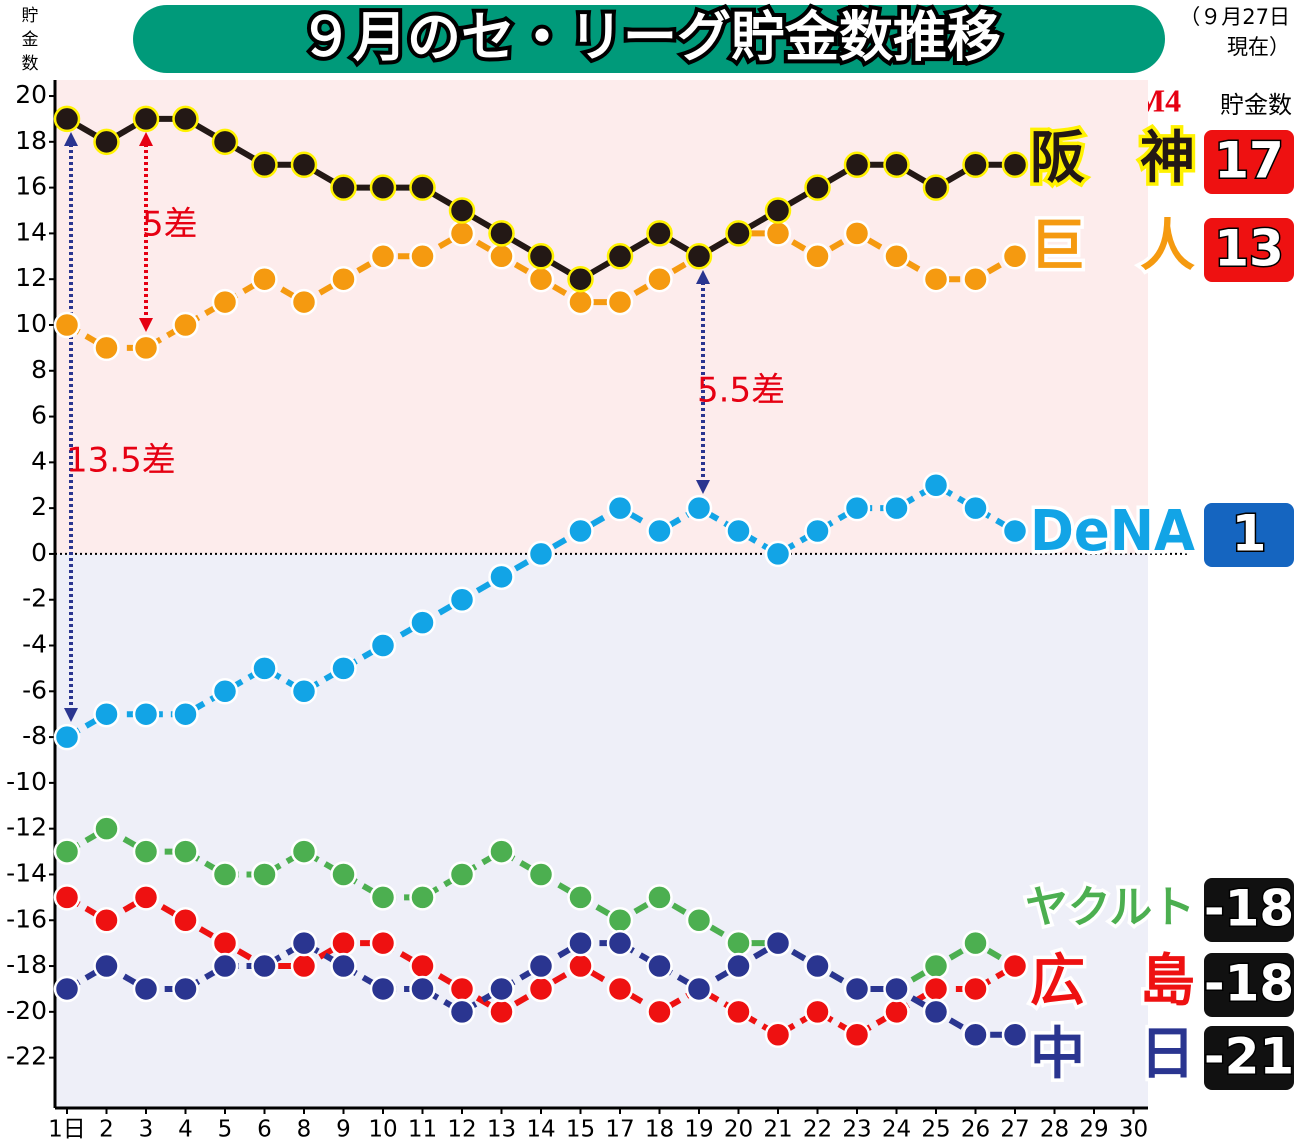 The image size is (1300, 1148). Describe the element at coordinates (1112, 246) in the screenshot. I see `series-label: 巨 人` at that location.